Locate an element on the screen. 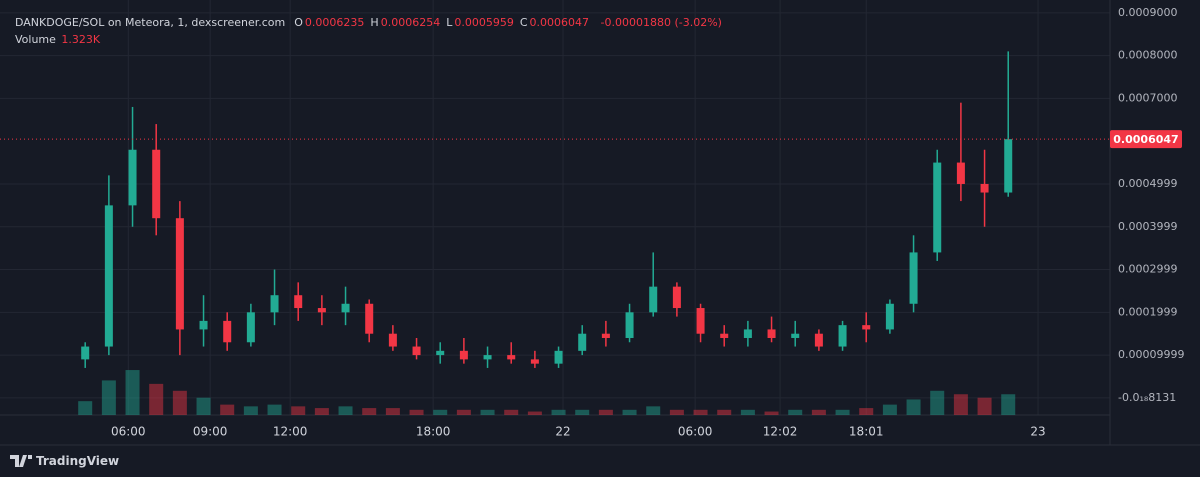  y-tick-label: 0.0002999 is located at coordinates (1148, 269).